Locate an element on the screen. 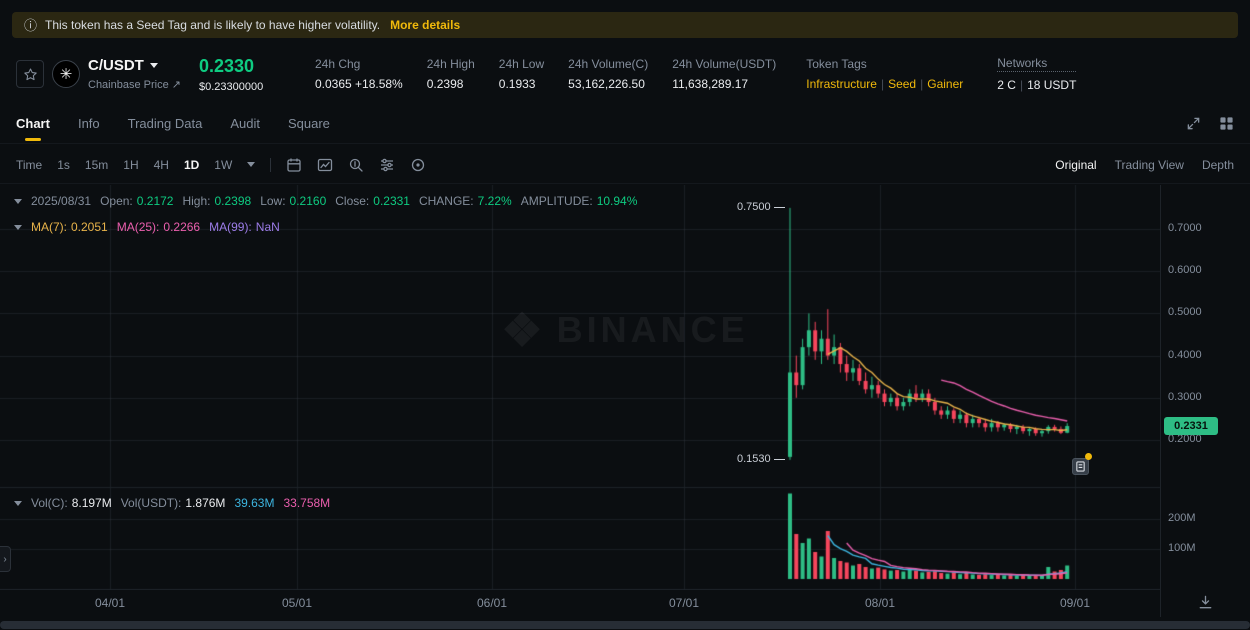 This screenshot has height=630, width=1250. token-tags-block: Token Tags Infrastructure | Seed | Gainer is located at coordinates (884, 74).